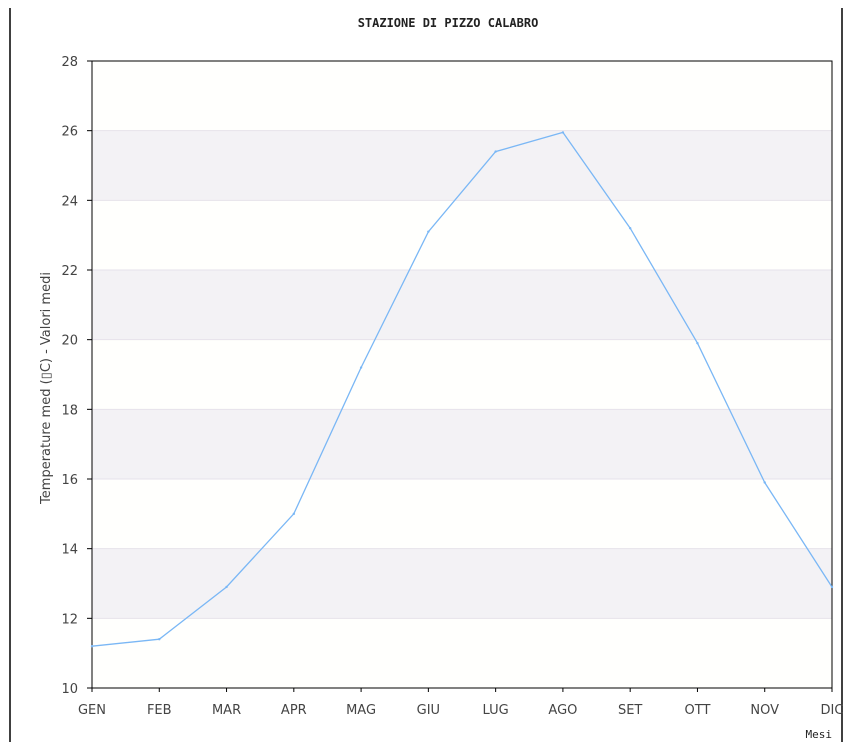 The image size is (846, 747). I want to click on y-axis-ticks: 10 12 14 16 18 20 22 24 26 28, so click(76, 376).